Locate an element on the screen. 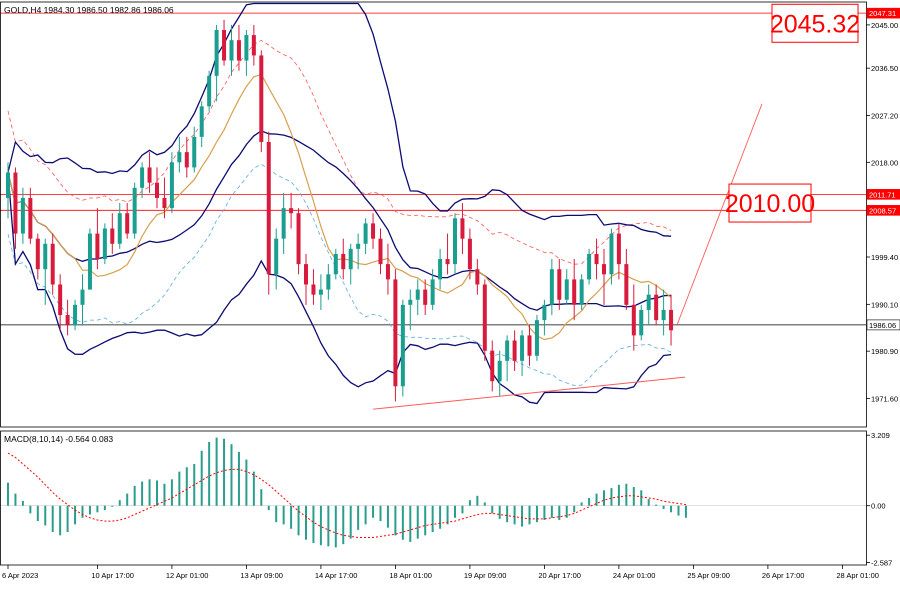  price-tick-label: 1971.60 is located at coordinates (884, 398).